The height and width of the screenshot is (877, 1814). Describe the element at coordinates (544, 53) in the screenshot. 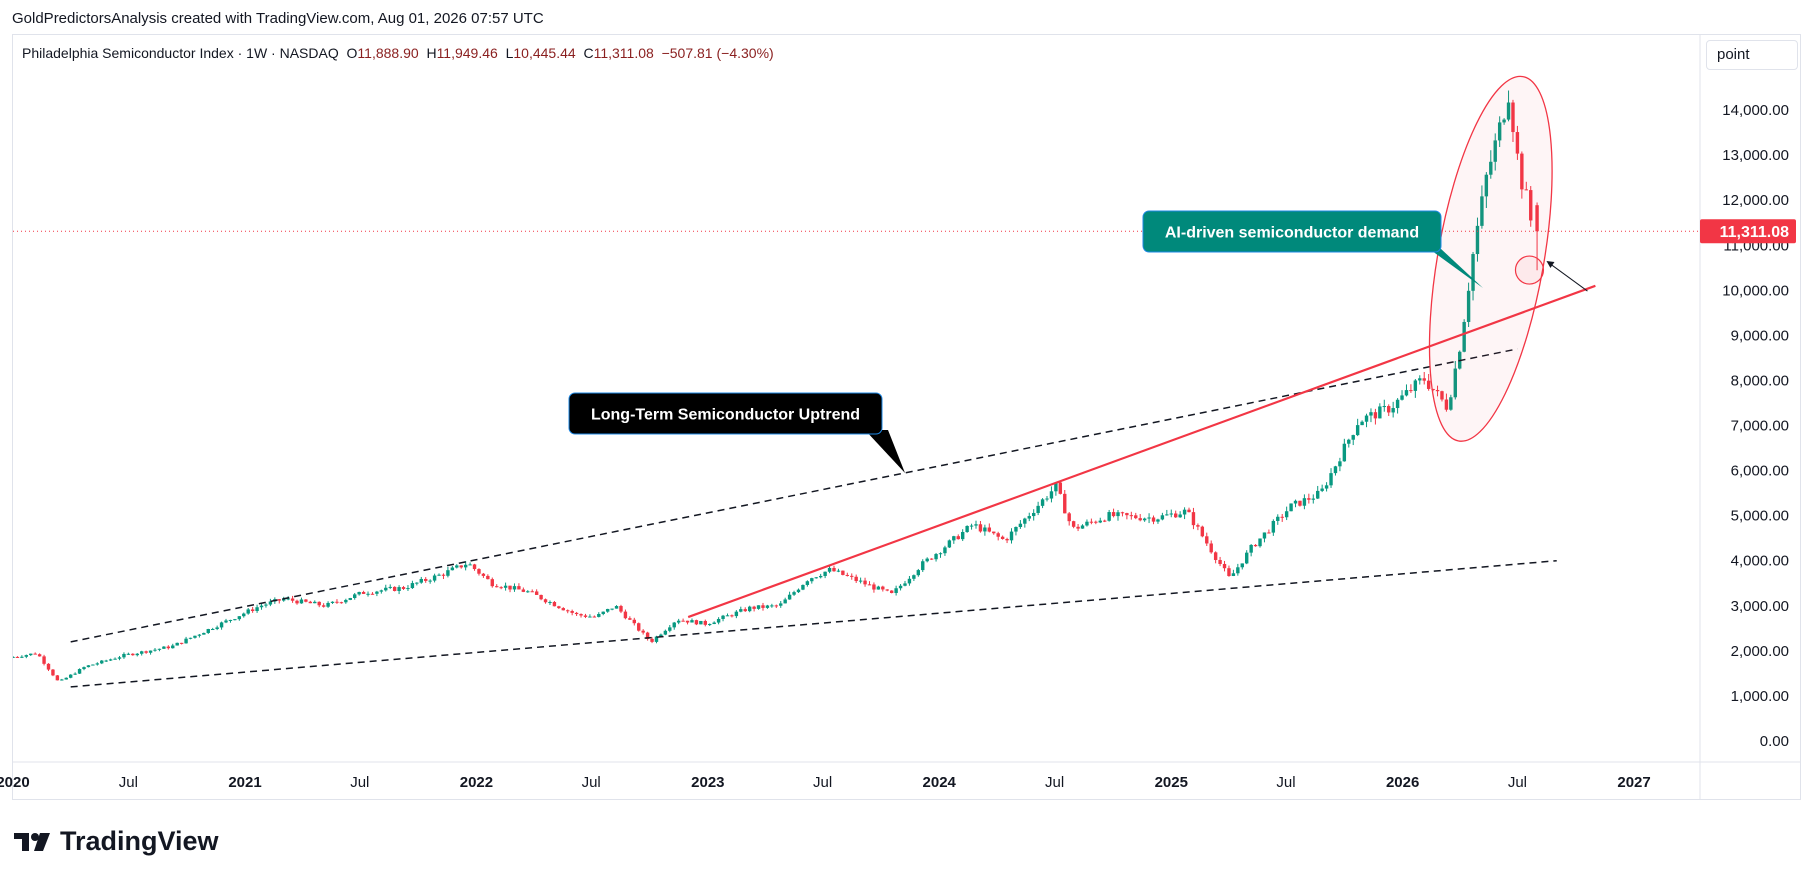

I see `low-value: 10,445.44` at that location.